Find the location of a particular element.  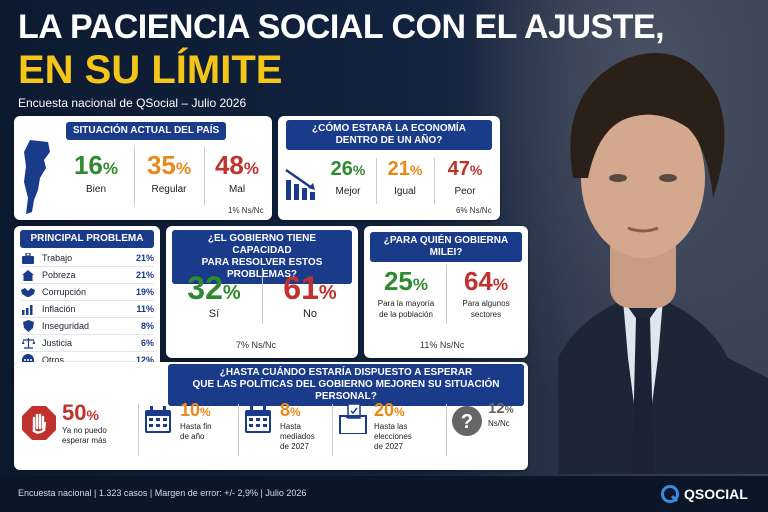

problema-row: Corrupción 19% is located at coordinates (87, 292).